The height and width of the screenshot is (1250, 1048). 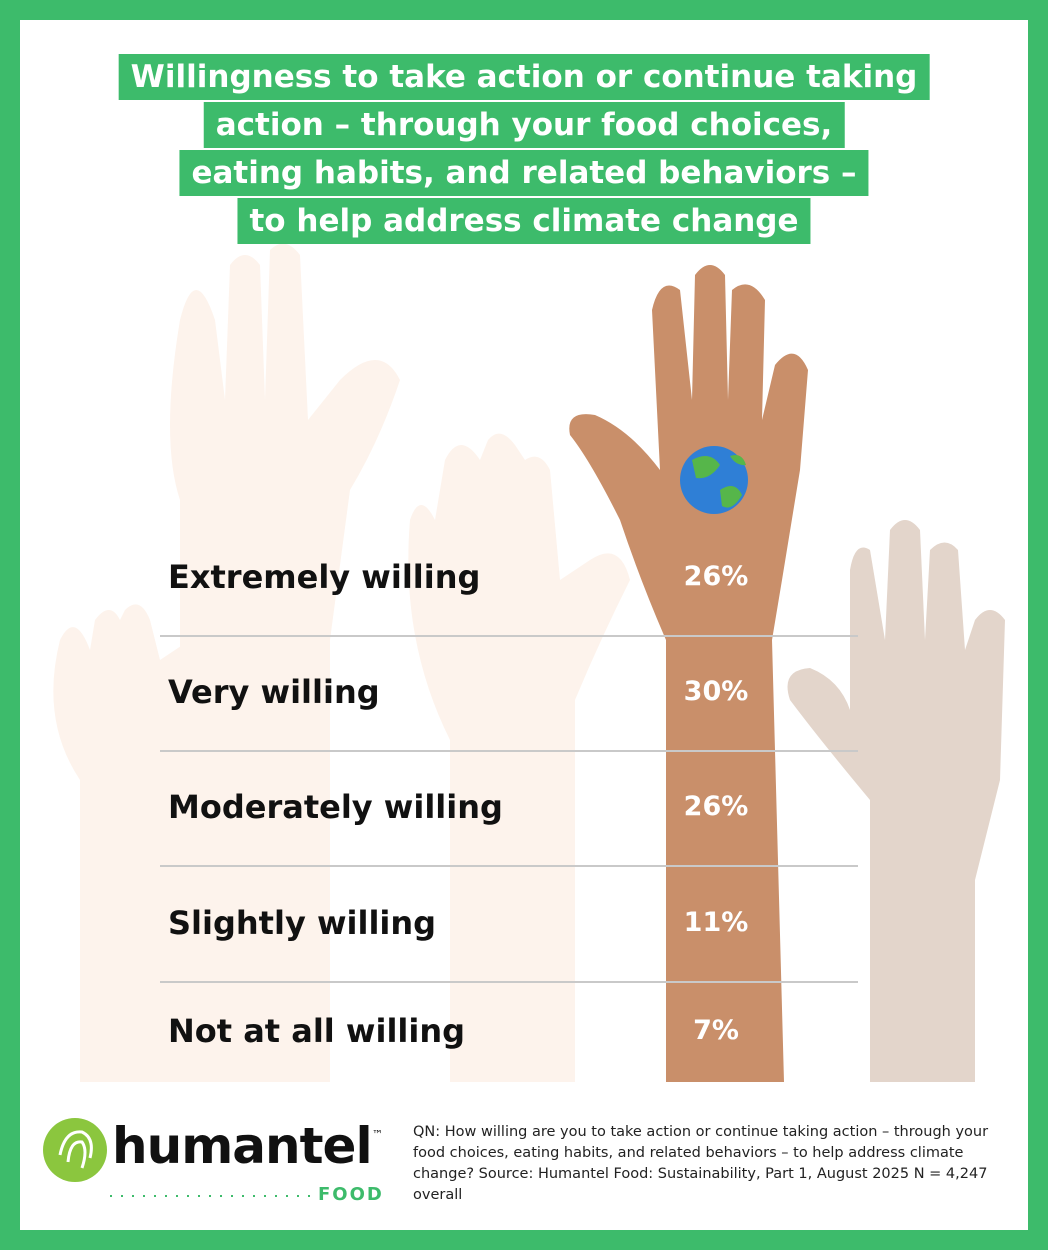 What do you see at coordinates (524, 173) in the screenshot?
I see `title-line: eating habits, and related behaviors –` at bounding box center [524, 173].